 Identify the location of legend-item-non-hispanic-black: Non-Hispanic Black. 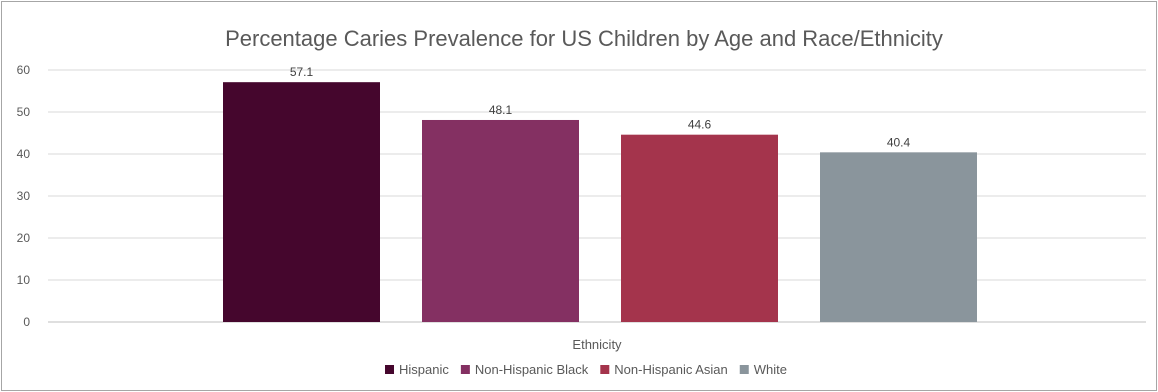
(524, 369).